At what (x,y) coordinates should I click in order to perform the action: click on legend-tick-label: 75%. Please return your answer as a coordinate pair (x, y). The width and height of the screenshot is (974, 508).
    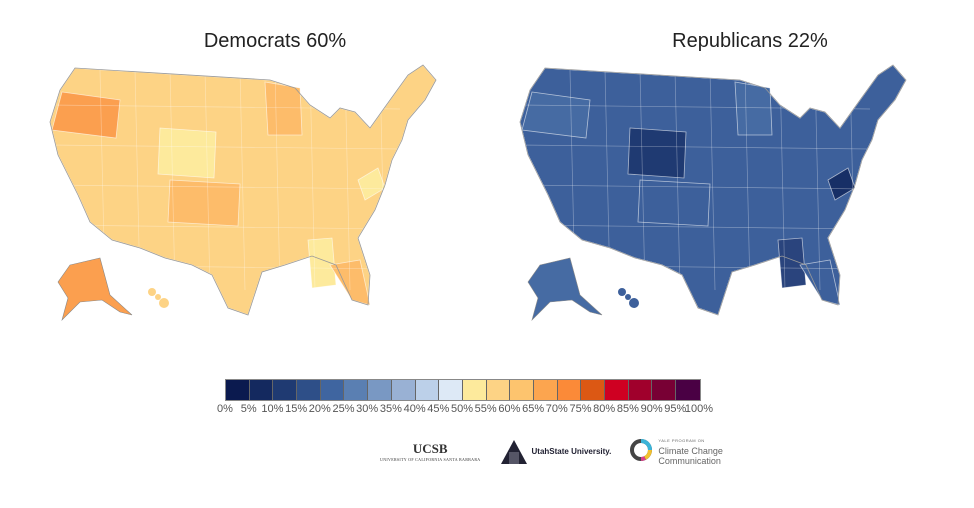
    Looking at the image, I should click on (580, 409).